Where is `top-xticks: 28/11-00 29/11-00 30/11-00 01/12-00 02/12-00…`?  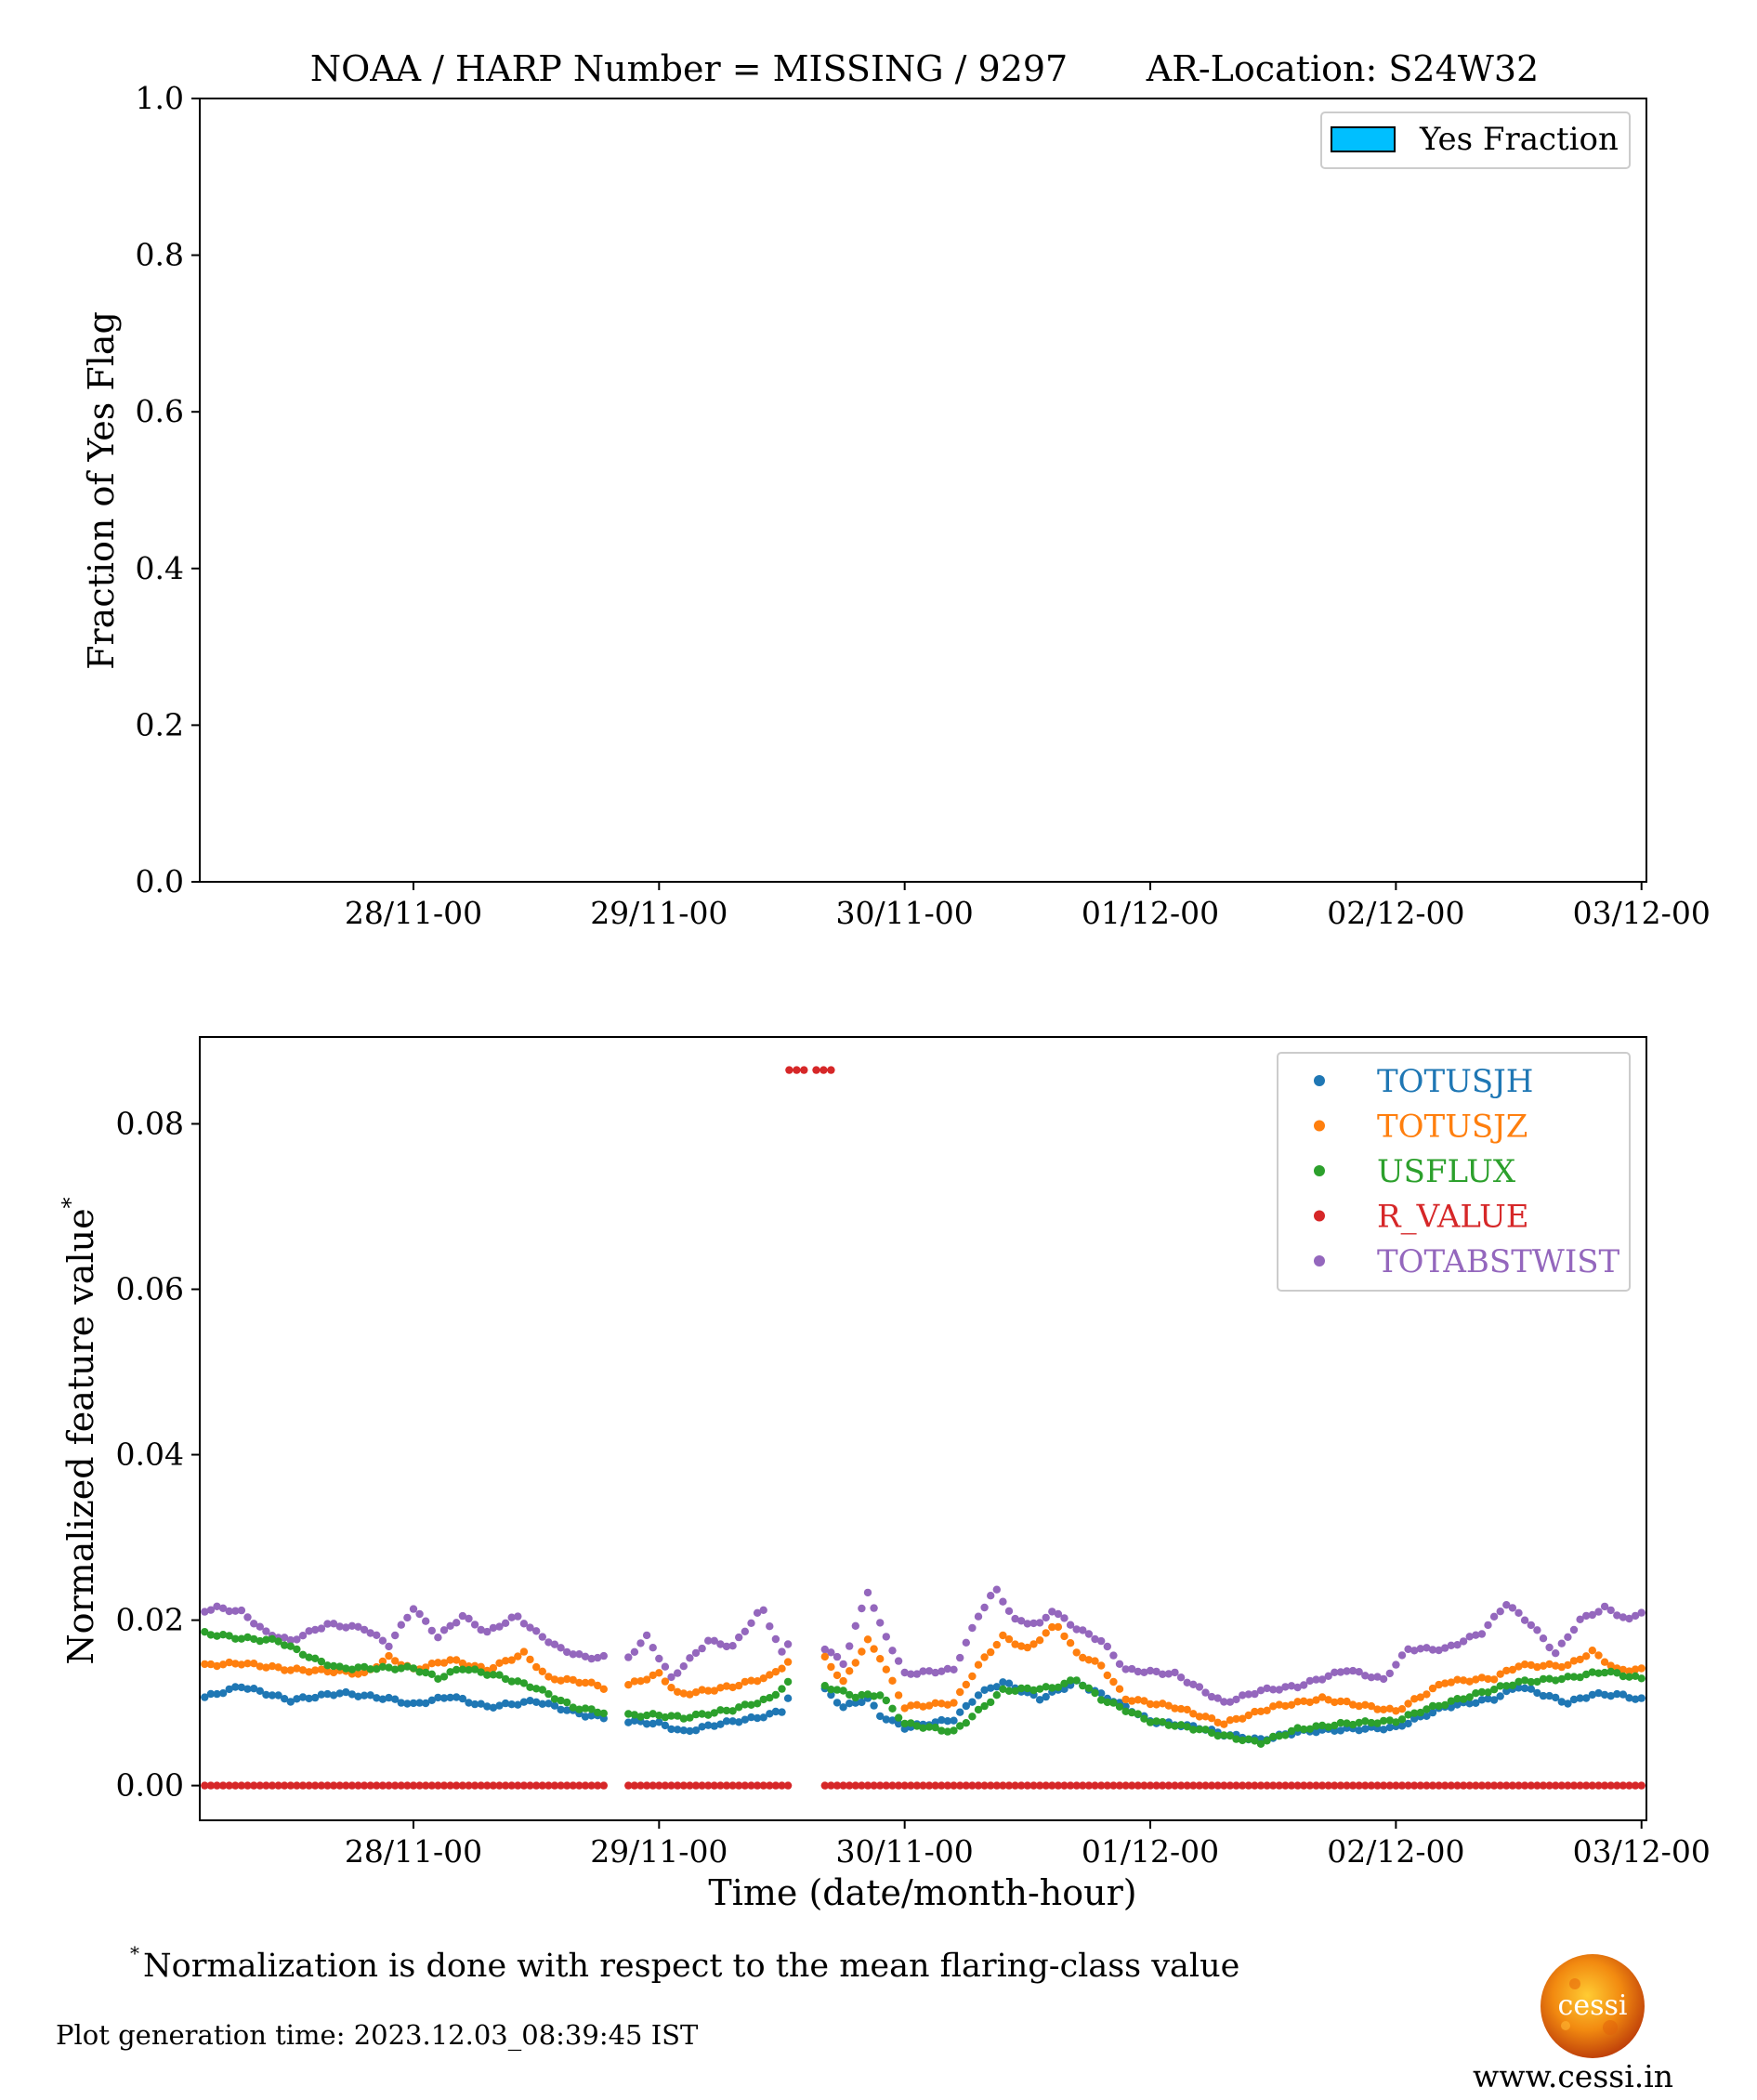
top-xticks: 28/11-00 29/11-00 30/11-00 01/12-00 02/12-00… is located at coordinates (1028, 906).